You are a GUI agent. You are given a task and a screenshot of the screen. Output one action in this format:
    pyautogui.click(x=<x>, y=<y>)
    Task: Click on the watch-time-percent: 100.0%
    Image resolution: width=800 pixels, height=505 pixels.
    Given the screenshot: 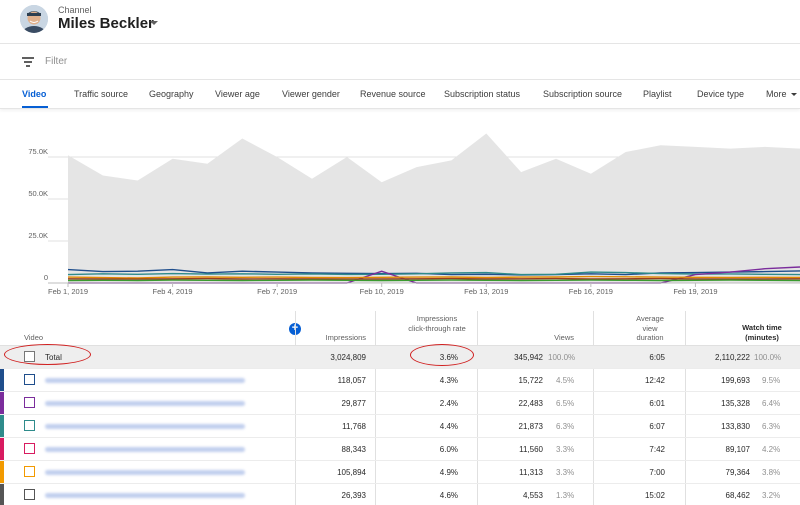 What is the action you would take?
    pyautogui.click(x=768, y=357)
    